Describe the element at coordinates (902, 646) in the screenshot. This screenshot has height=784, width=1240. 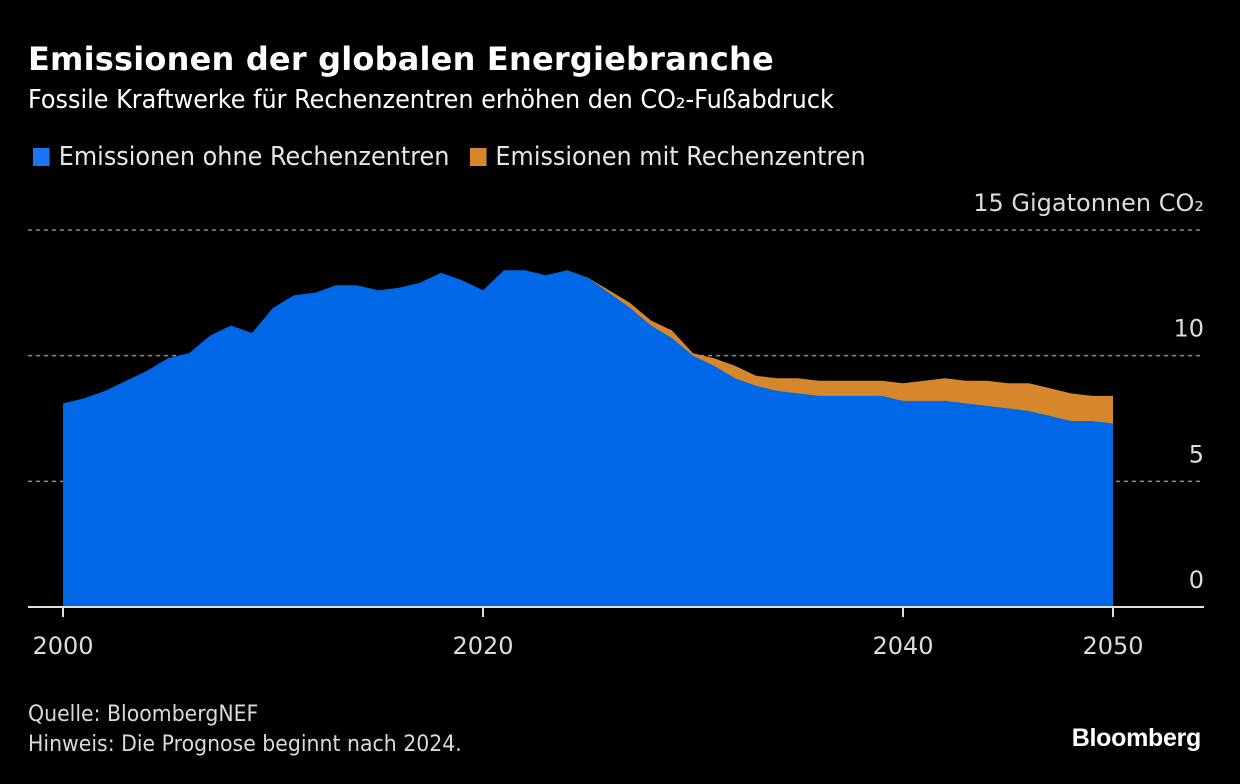
I see `x-tick-label: 2040` at that location.